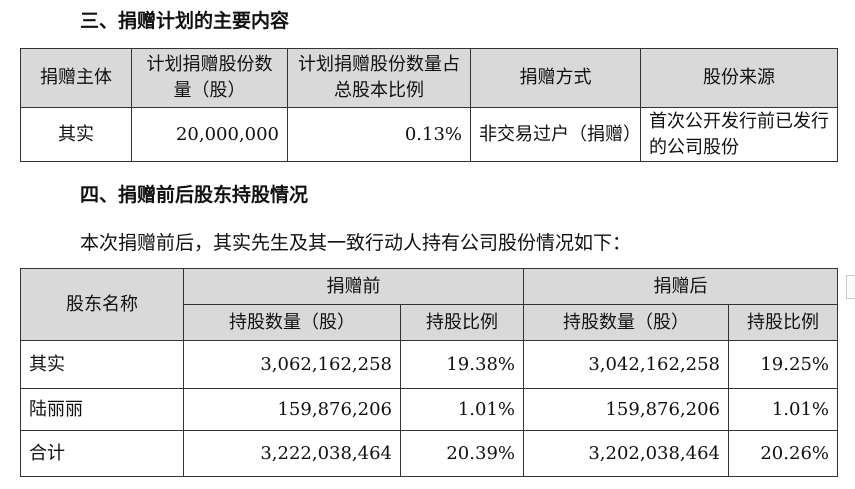 The image size is (855, 489). I want to click on cell-name: 合计, so click(102, 453).